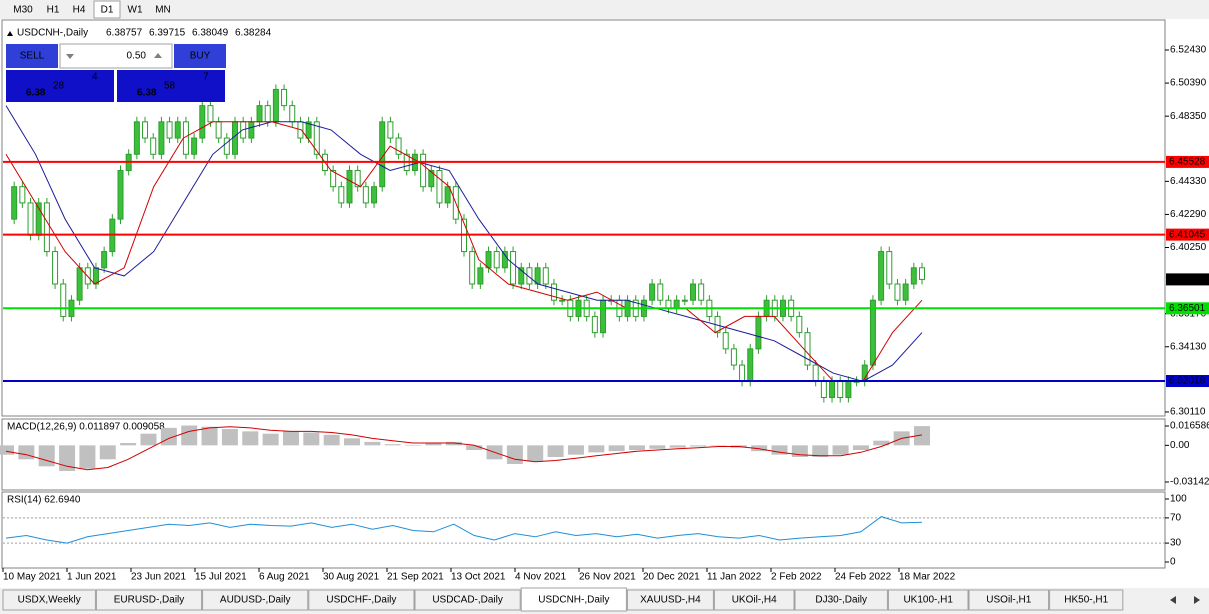 This screenshot has width=1209, height=614. What do you see at coordinates (221, 577) in the screenshot?
I see `date-label: 15 Jul 2021` at bounding box center [221, 577].